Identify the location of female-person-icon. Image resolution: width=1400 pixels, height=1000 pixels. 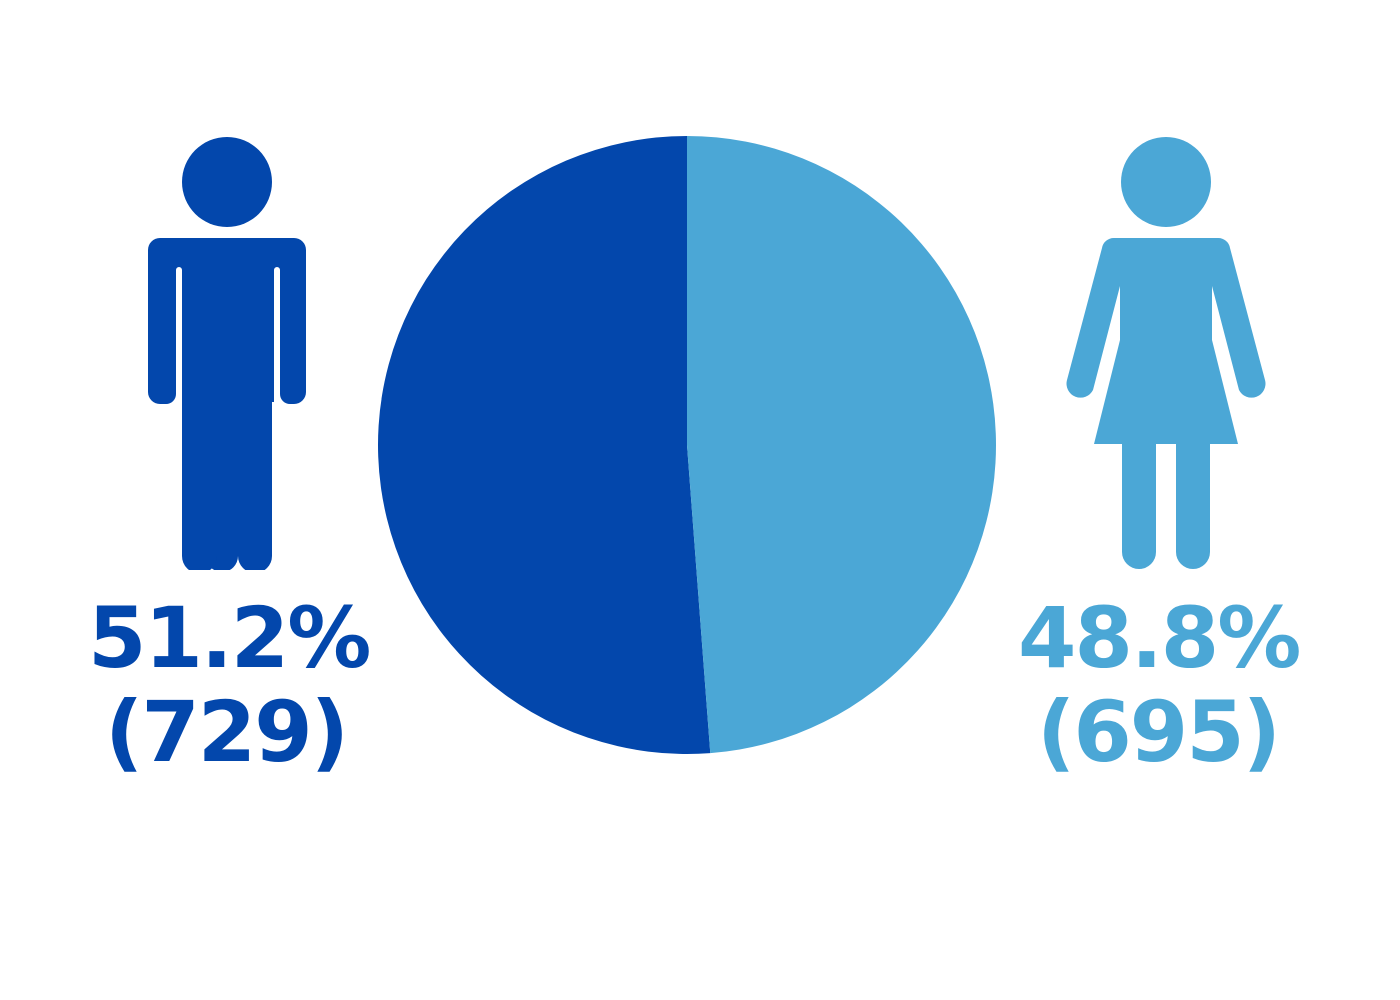
(1166, 353).